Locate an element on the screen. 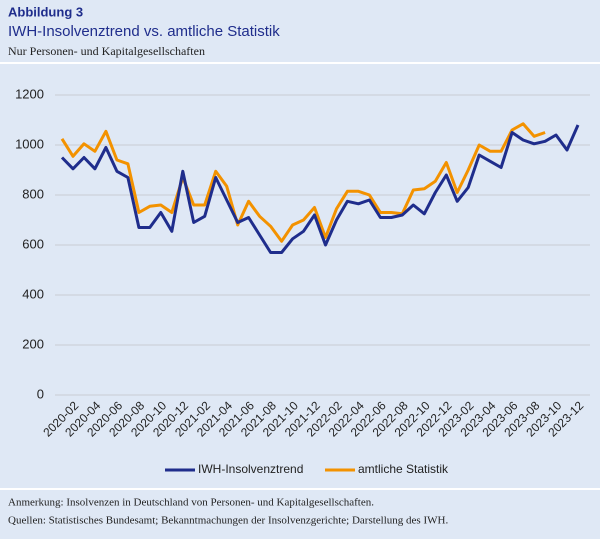 This screenshot has height=539, width=600. legend-label: IWH-Insolvenztrend is located at coordinates (250, 469).